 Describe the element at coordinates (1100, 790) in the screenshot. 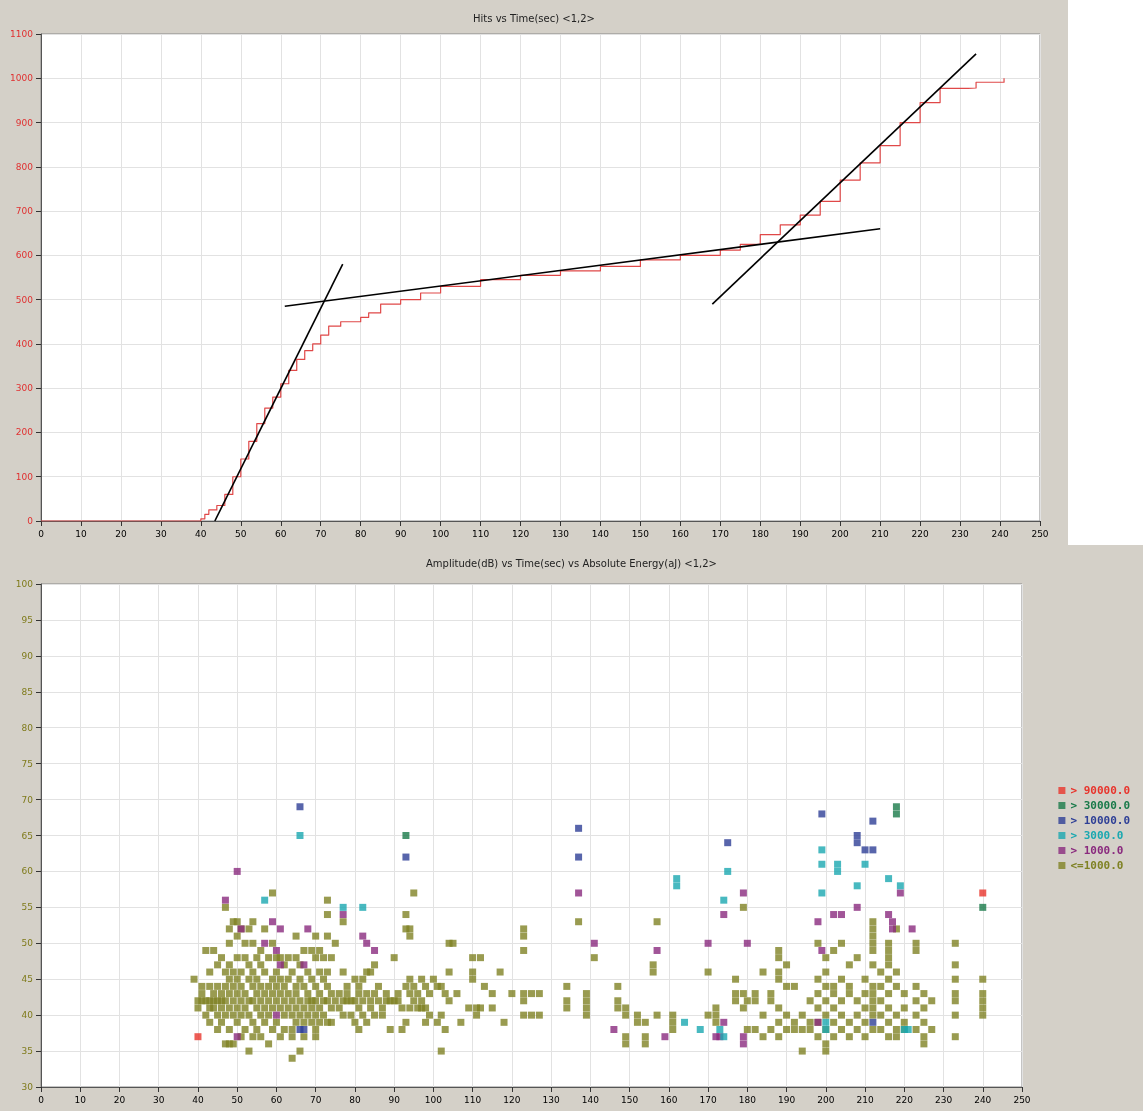

I see `legend-label: > 90000.0` at that location.